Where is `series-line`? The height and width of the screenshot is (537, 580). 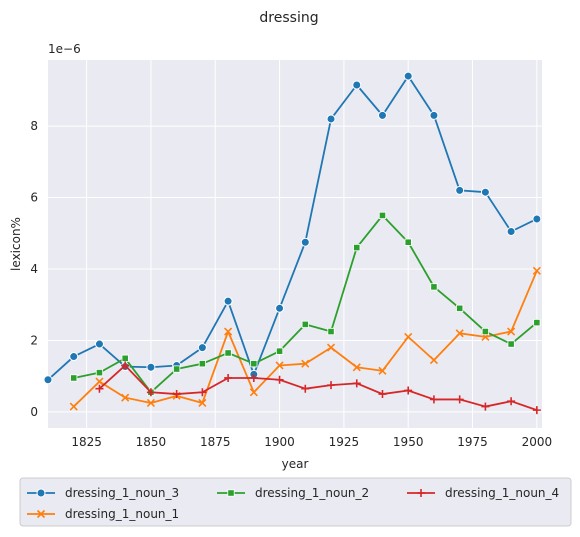
series-line is located at coordinates (318, 387).